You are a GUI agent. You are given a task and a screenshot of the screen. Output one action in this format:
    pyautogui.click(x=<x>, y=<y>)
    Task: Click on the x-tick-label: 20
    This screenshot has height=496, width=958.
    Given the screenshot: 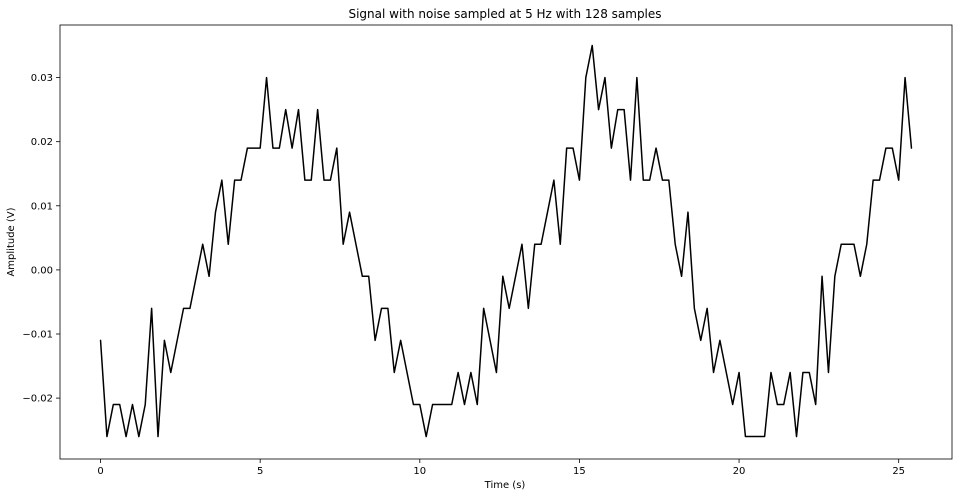 What is the action you would take?
    pyautogui.click(x=739, y=471)
    